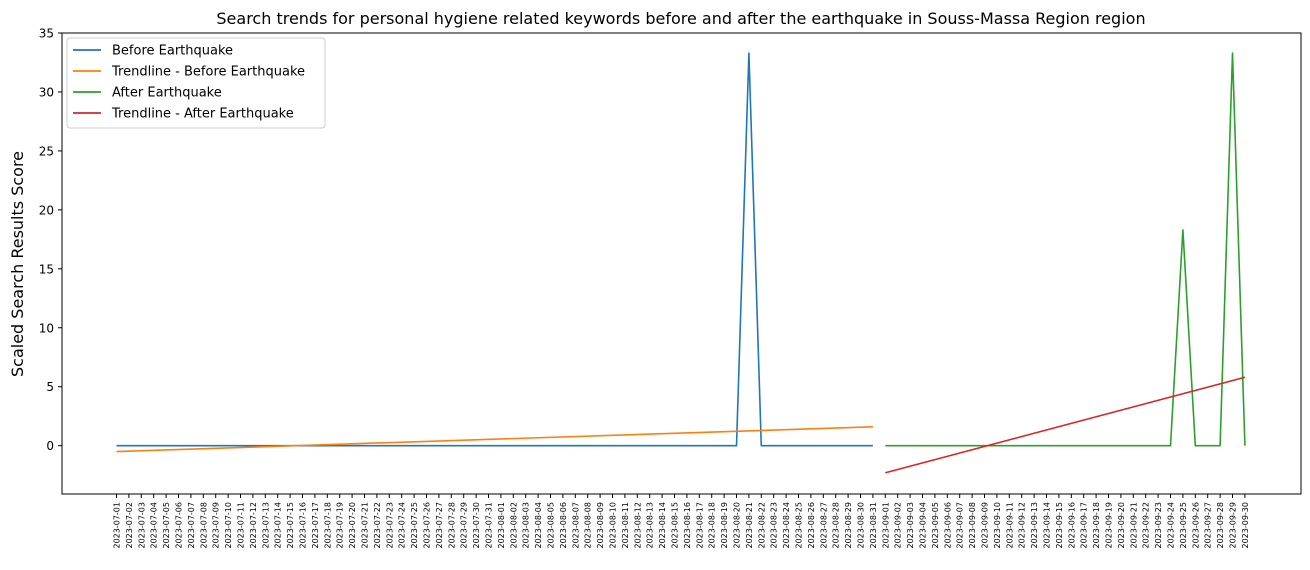  What do you see at coordinates (1071, 525) in the screenshot?
I see `x-tick-label: 2023-09-16` at bounding box center [1071, 525].